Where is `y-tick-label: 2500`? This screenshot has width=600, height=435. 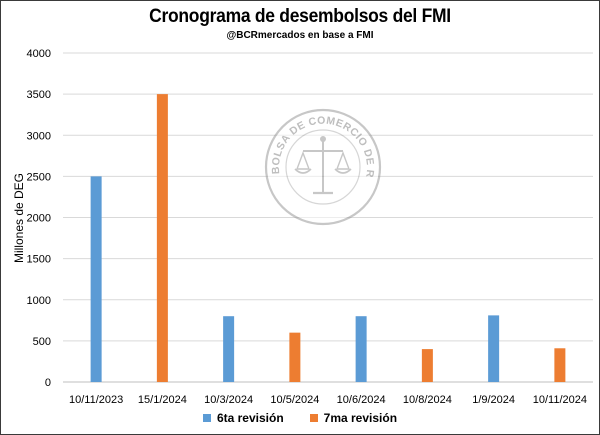
y-tick-label: 2500 is located at coordinates (39, 177).